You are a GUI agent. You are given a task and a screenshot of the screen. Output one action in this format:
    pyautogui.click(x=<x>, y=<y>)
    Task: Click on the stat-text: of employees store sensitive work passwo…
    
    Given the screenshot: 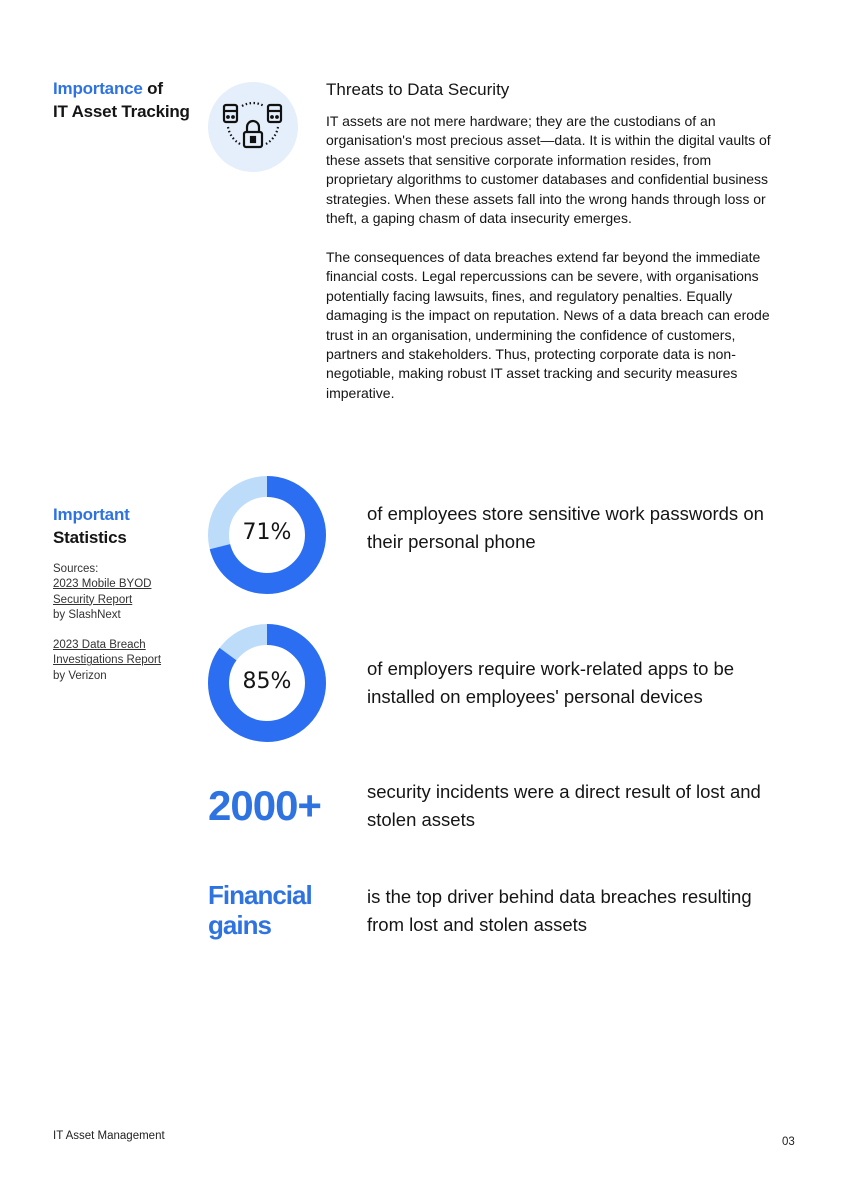 What is the action you would take?
    pyautogui.click(x=565, y=527)
    